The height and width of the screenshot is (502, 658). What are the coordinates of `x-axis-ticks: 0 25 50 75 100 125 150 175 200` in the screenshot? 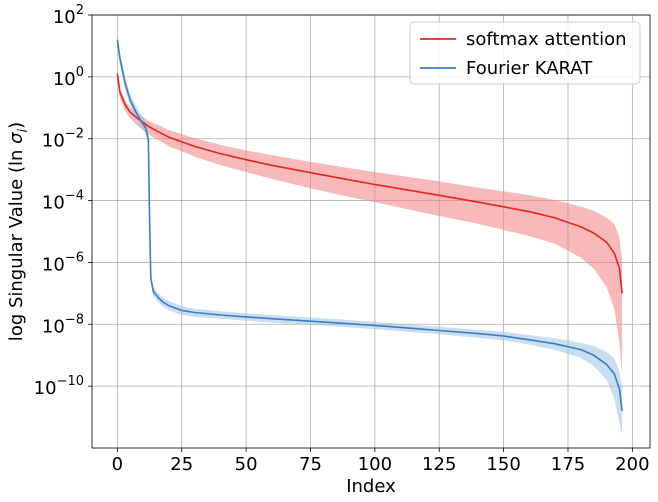 It's located at (381, 461).